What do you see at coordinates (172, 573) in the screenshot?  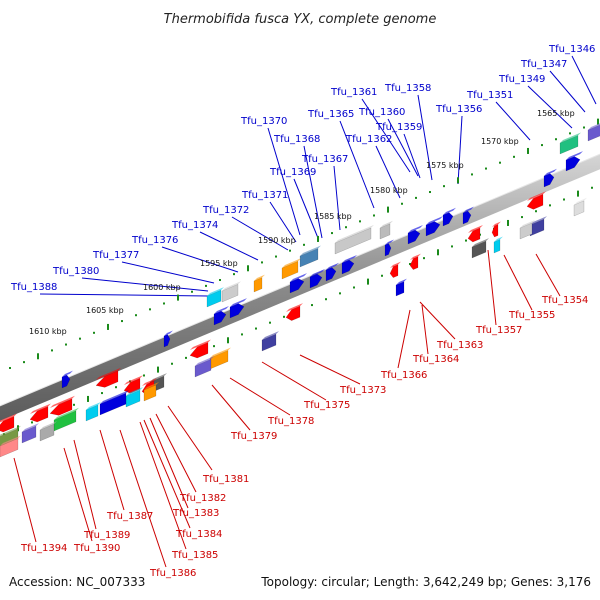 I see `gene-label: Tfu_1386` at bounding box center [172, 573].